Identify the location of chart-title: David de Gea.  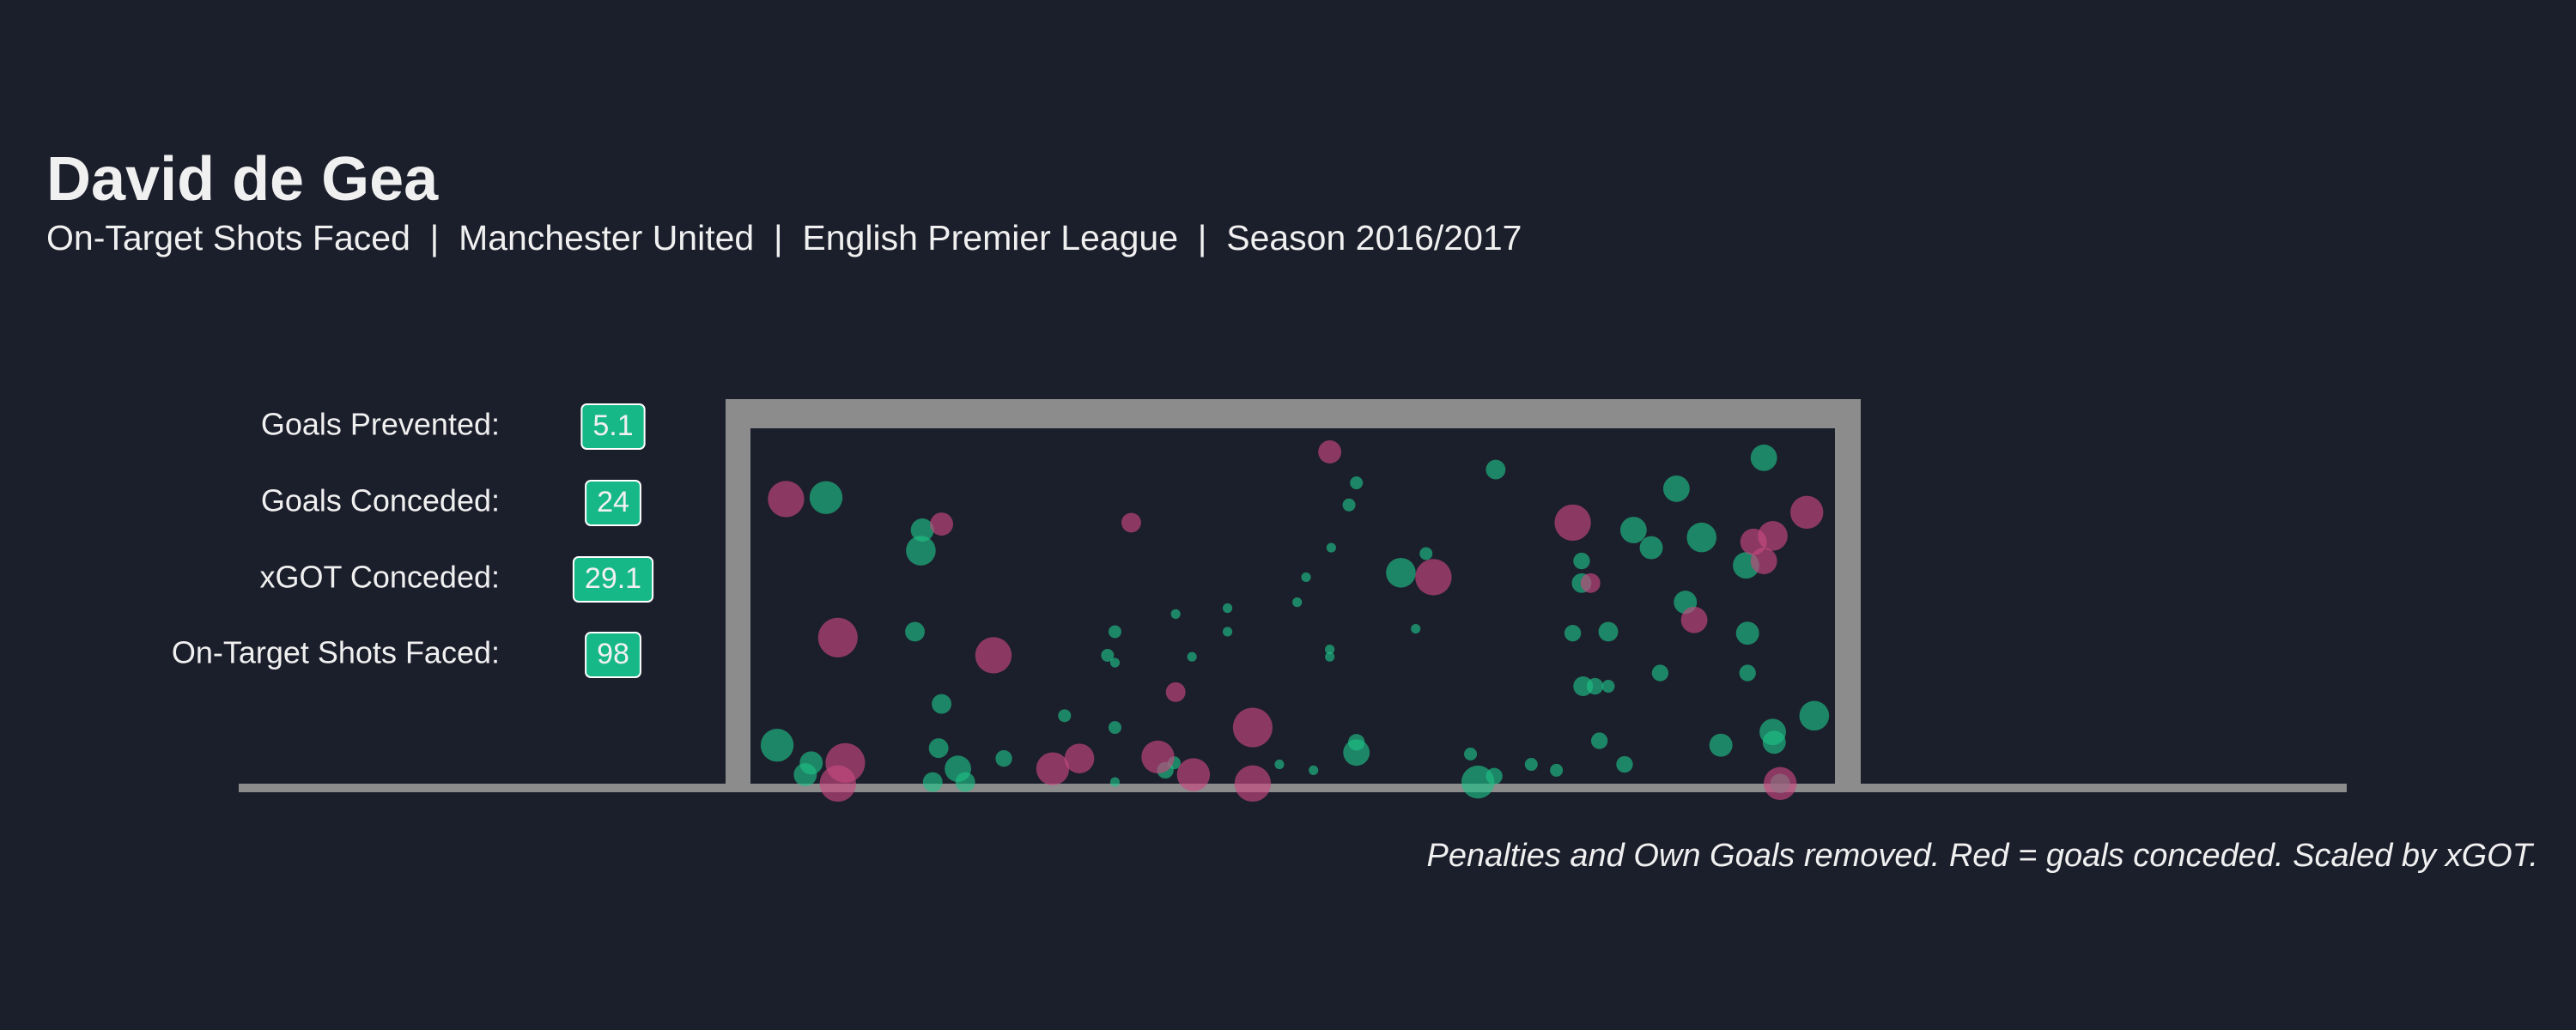
(242, 179).